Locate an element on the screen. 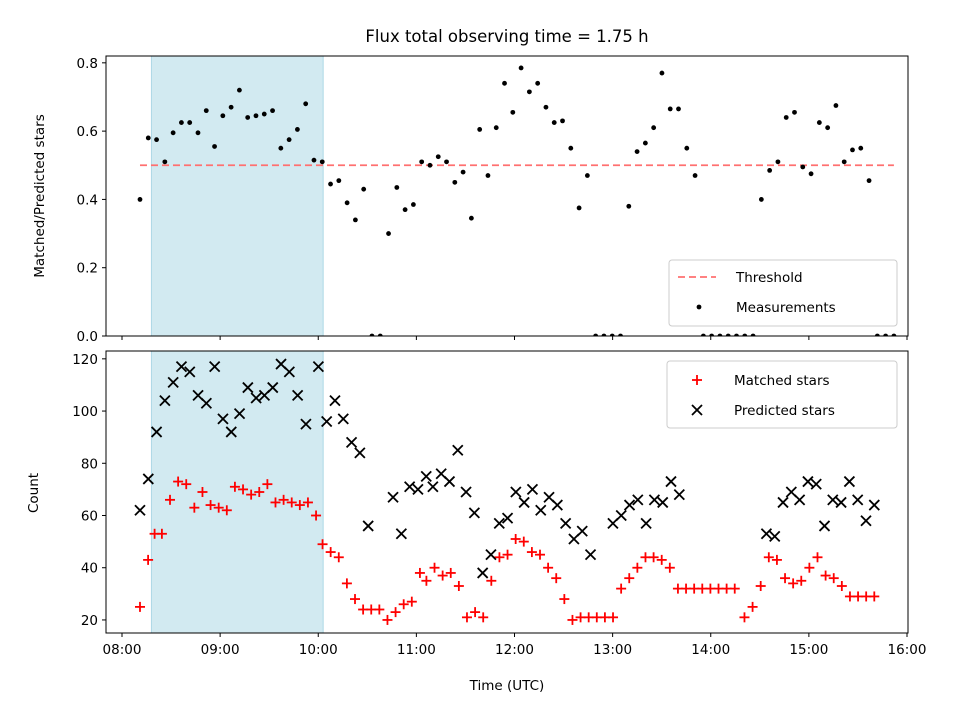 The height and width of the screenshot is (720, 960). bottom-y-tick-label: 80 is located at coordinates (89, 464).